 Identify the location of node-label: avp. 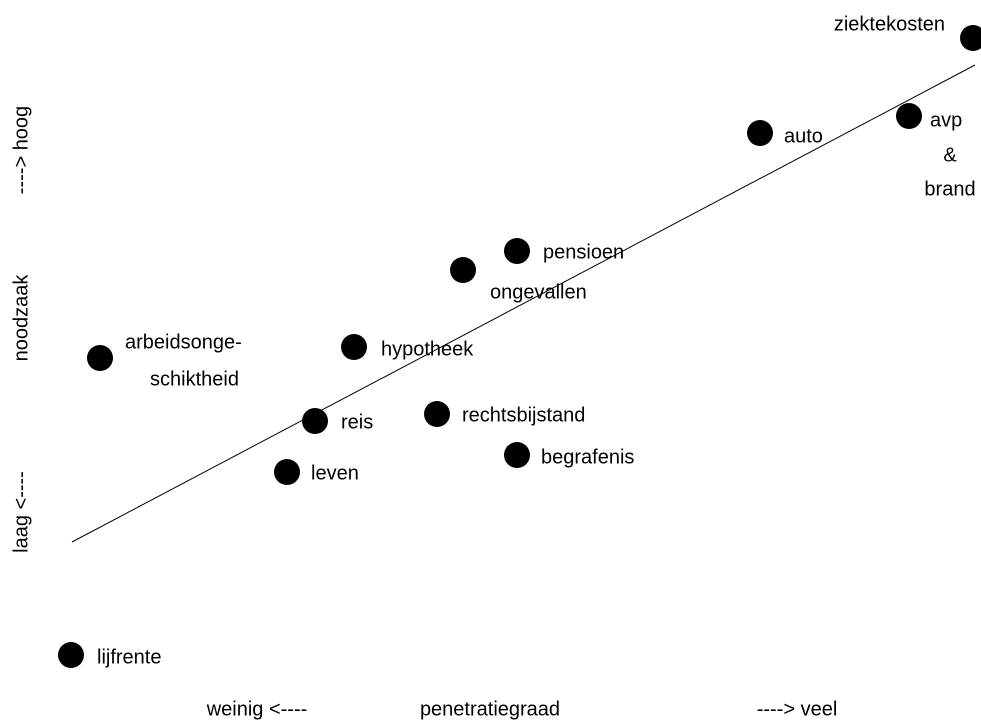
(946, 120).